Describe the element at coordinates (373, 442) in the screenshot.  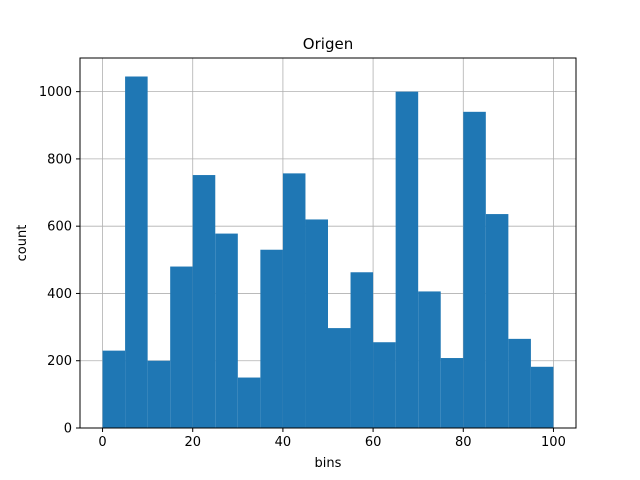
I see `x-tick-label: 60` at that location.